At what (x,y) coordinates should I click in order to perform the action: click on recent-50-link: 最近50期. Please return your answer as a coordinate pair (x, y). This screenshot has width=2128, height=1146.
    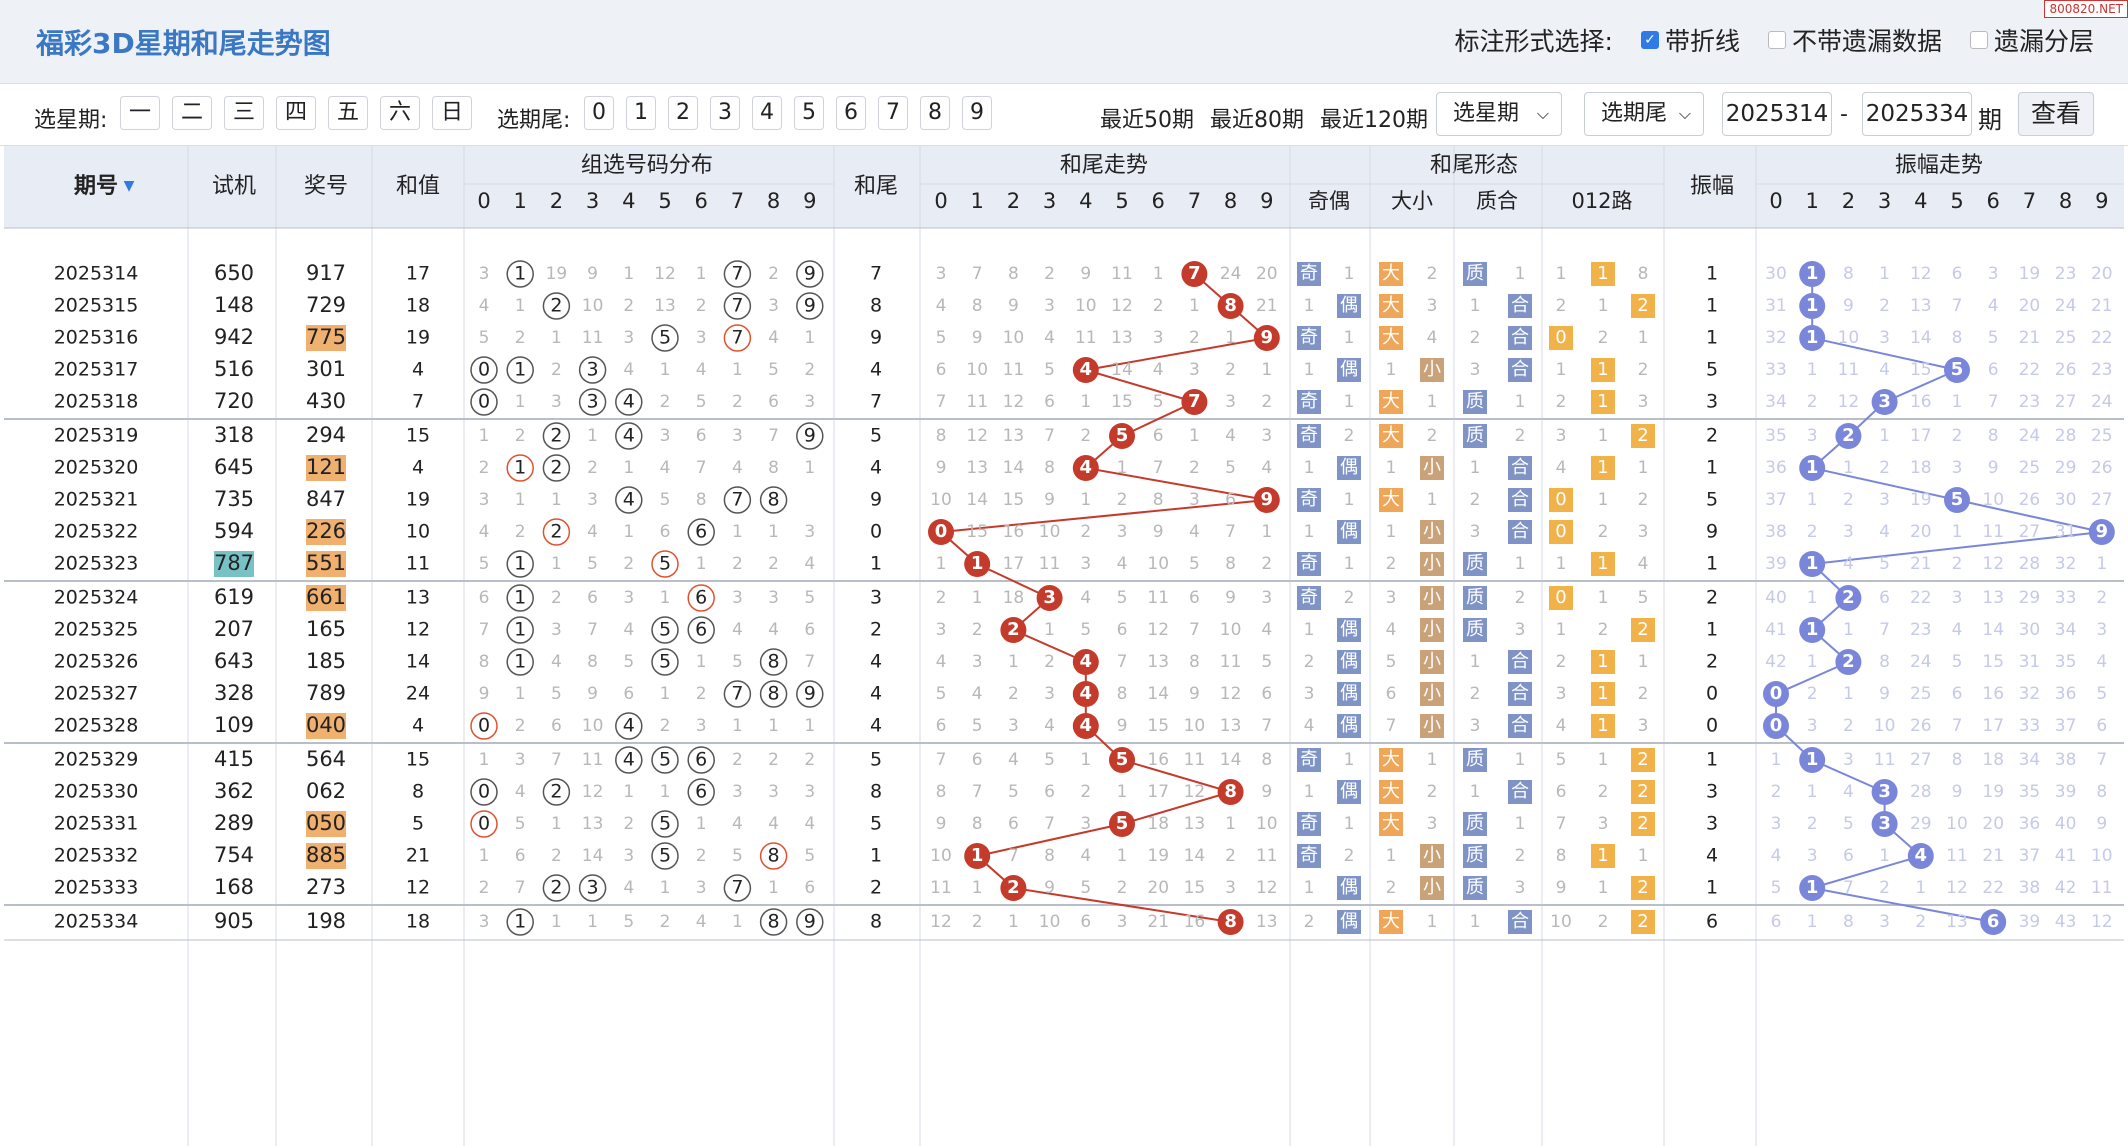
    Looking at the image, I should click on (1147, 120).